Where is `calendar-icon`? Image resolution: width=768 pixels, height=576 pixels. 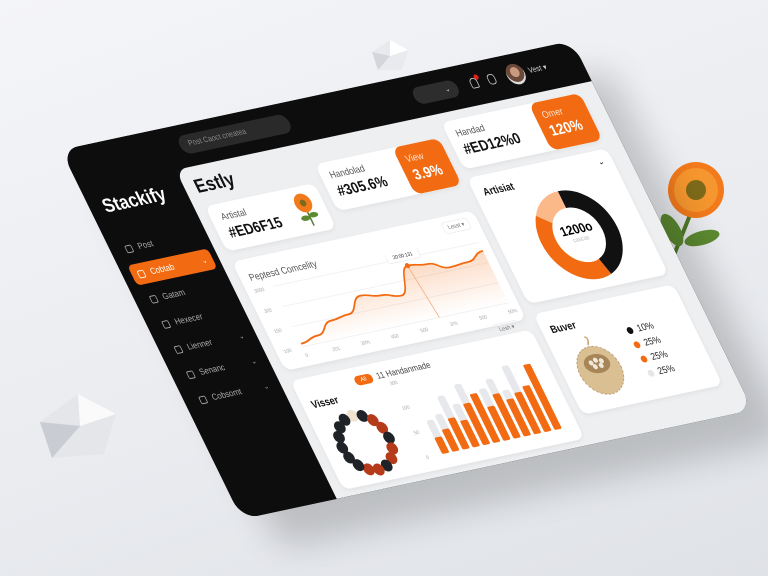 calendar-icon is located at coordinates (166, 324).